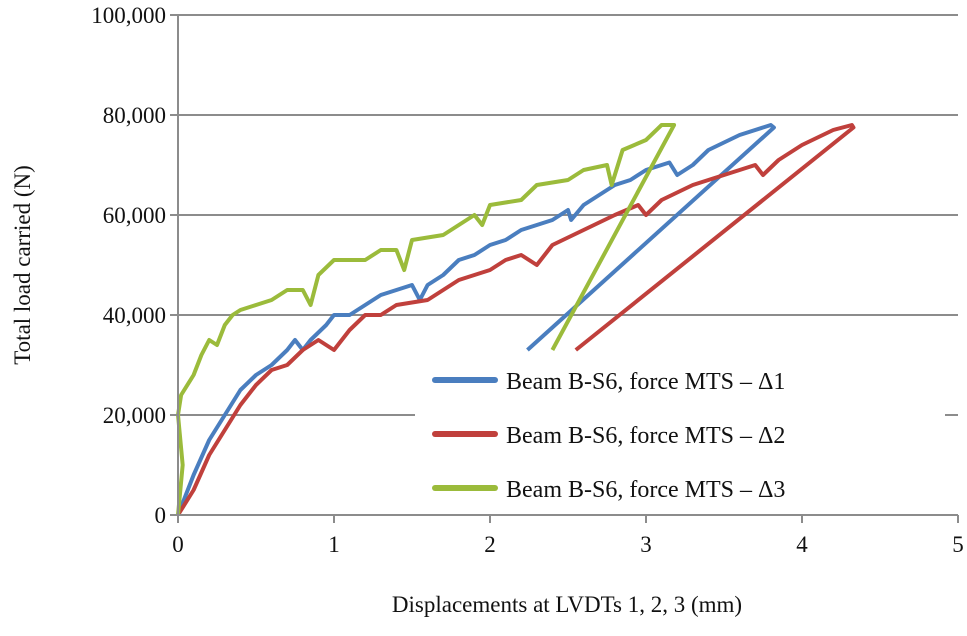 The height and width of the screenshot is (636, 967). What do you see at coordinates (490, 544) in the screenshot?
I see `x-tick-label: 2` at bounding box center [490, 544].